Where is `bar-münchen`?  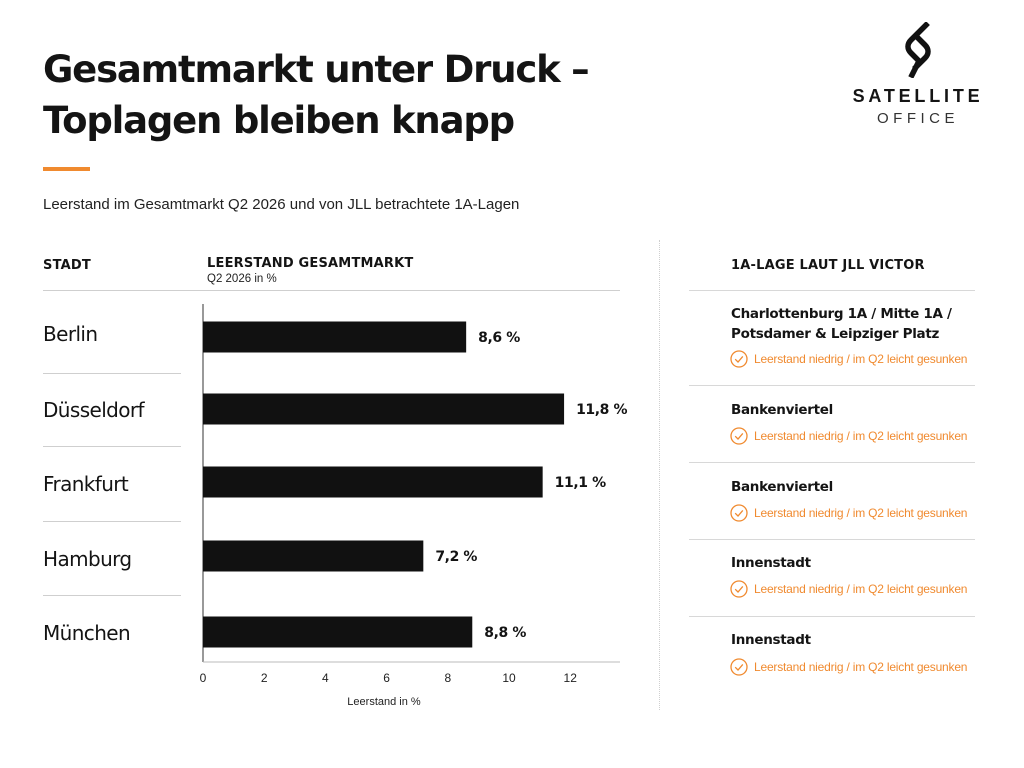 bar-münchen is located at coordinates (338, 632).